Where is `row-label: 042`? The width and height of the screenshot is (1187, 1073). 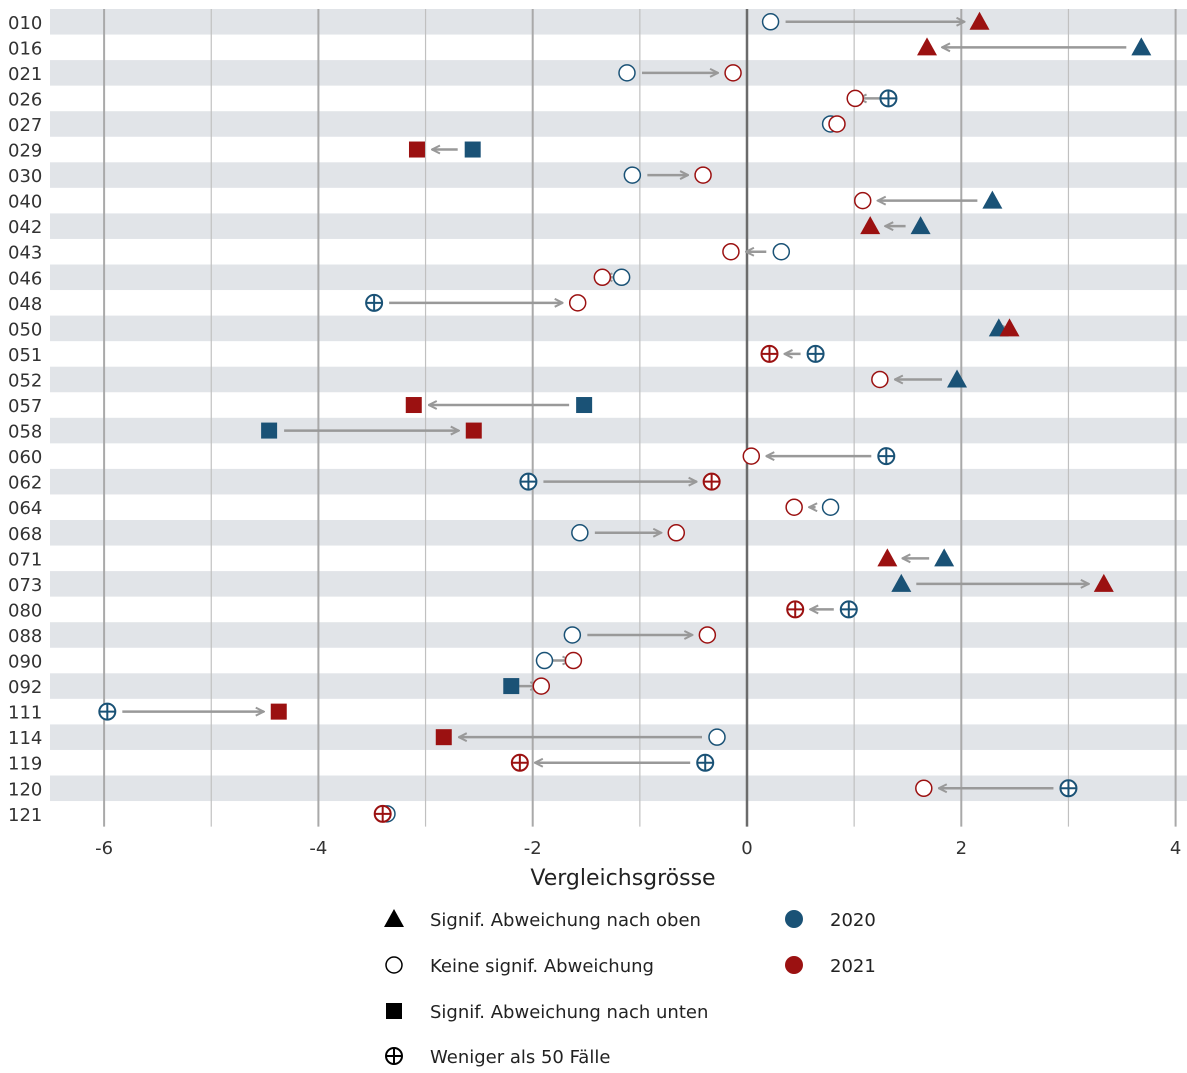
row-label: 042 is located at coordinates (25, 227).